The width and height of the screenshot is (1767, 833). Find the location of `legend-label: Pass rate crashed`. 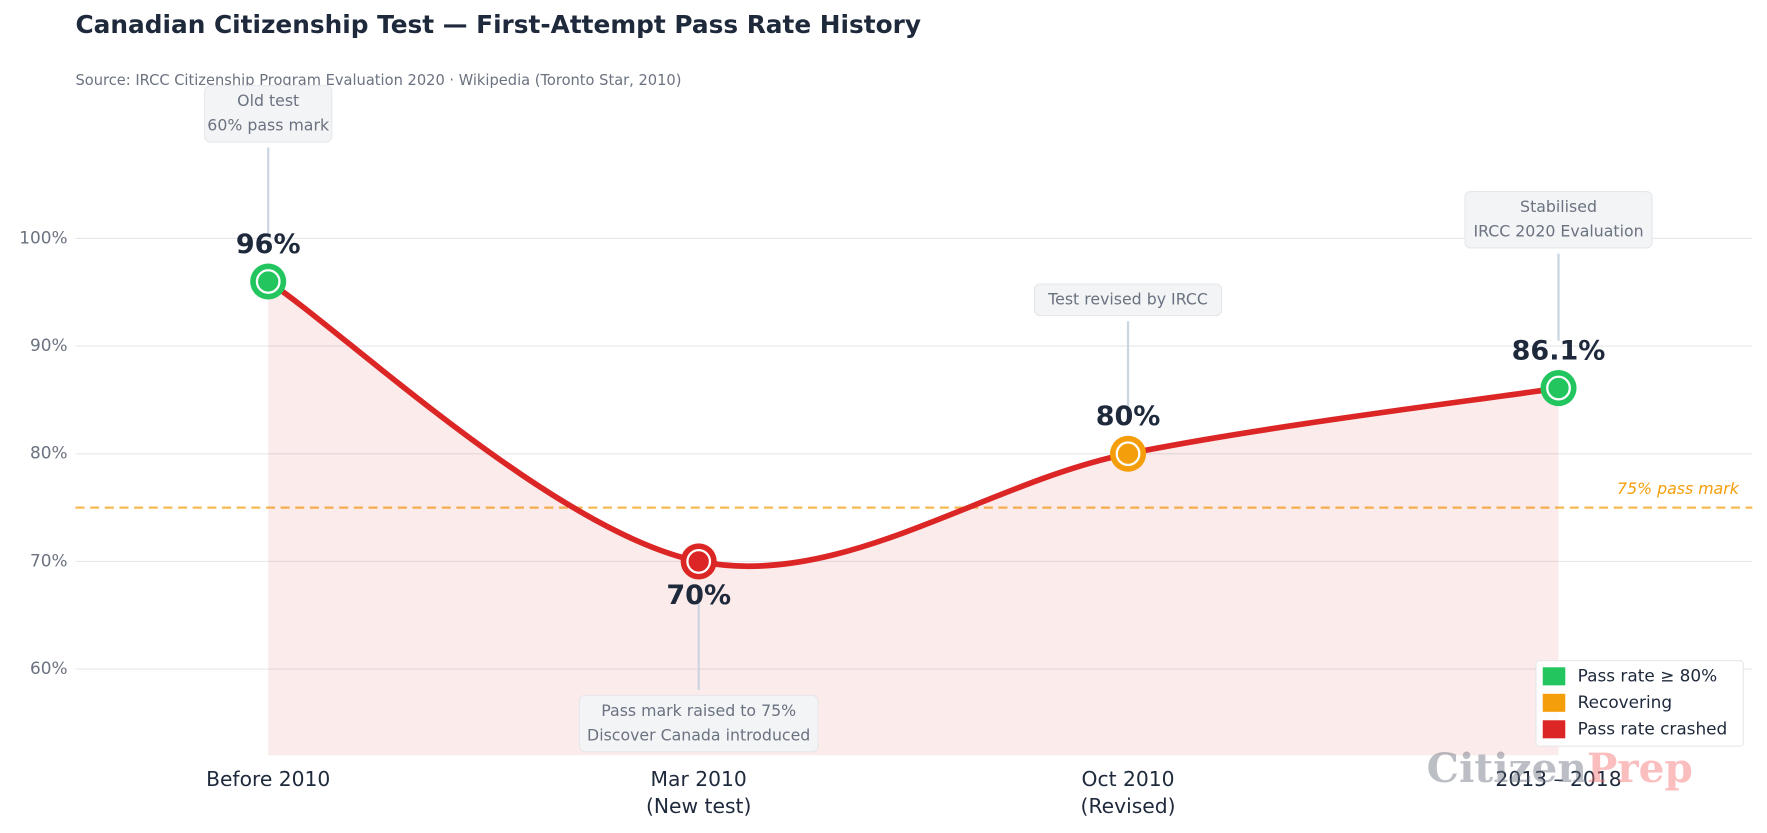

legend-label: Pass rate crashed is located at coordinates (1653, 728).